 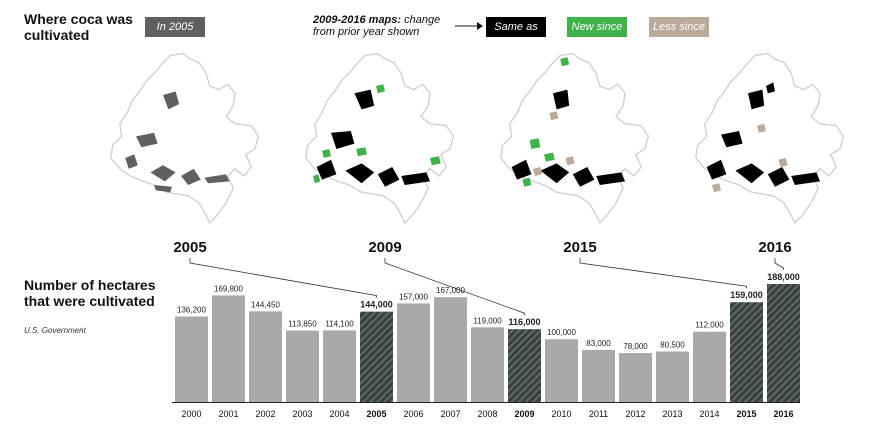 I want to click on bar-2015, so click(x=746, y=352).